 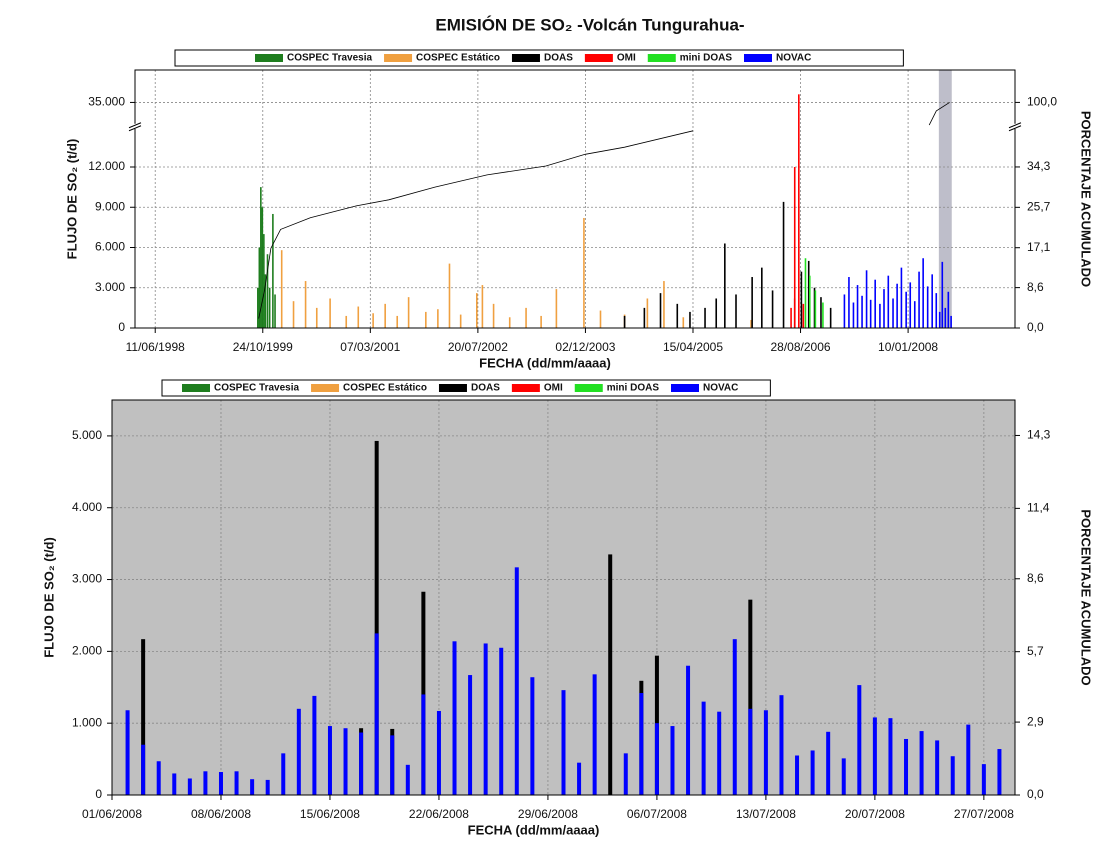 What do you see at coordinates (945, 199) in the screenshot?
I see `highlight-band` at bounding box center [945, 199].